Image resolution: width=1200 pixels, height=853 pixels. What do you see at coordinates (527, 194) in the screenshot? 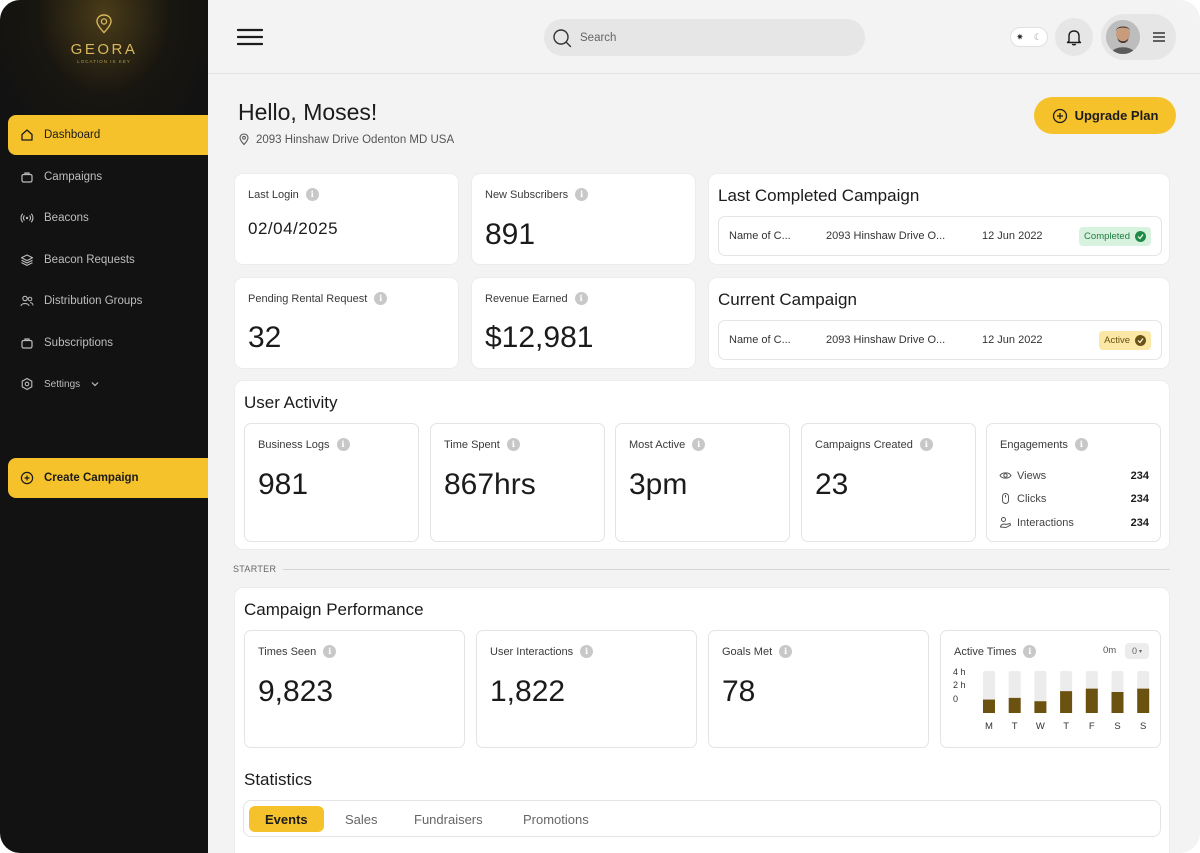
I see `stat-label-text: New Subscribers` at bounding box center [527, 194].